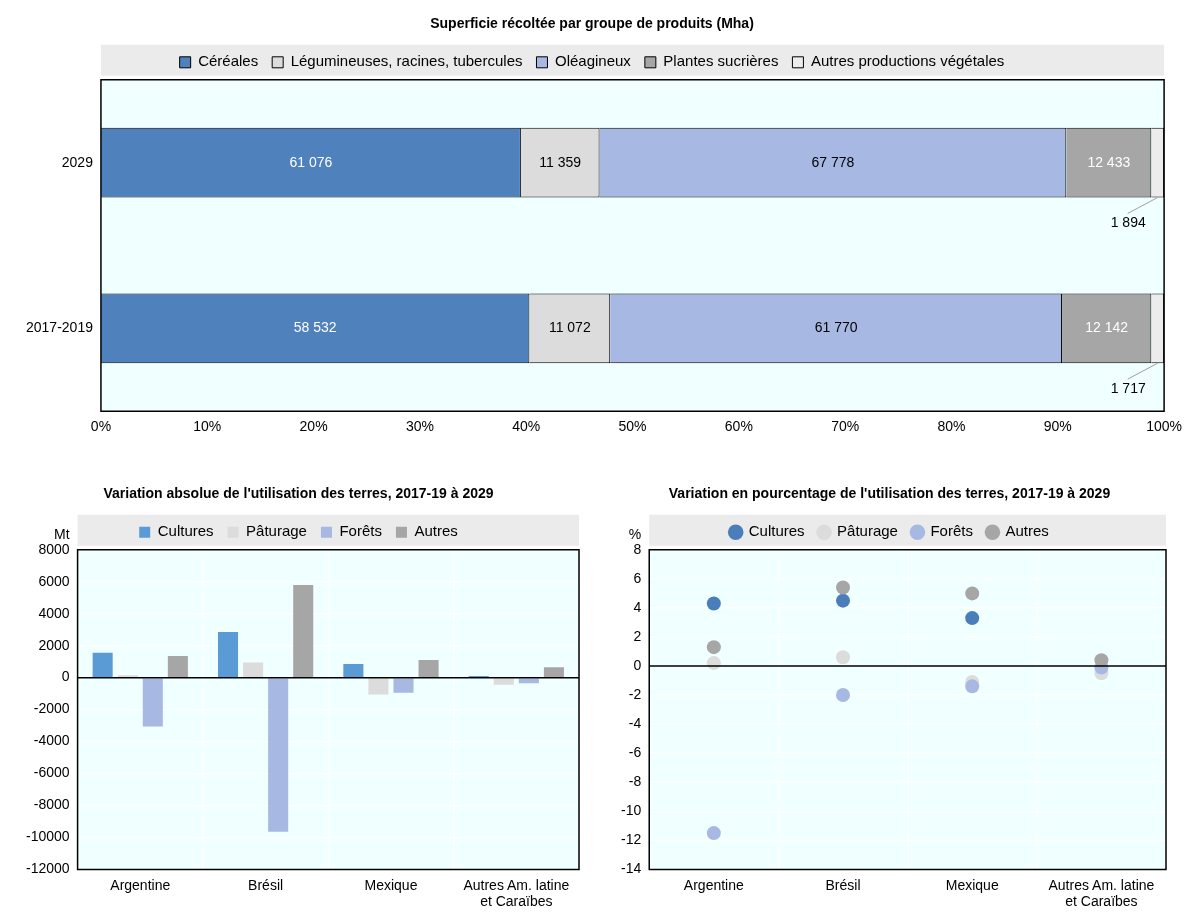  Describe the element at coordinates (738, 426) in the screenshot. I see `x-tick-label: 60%` at that location.